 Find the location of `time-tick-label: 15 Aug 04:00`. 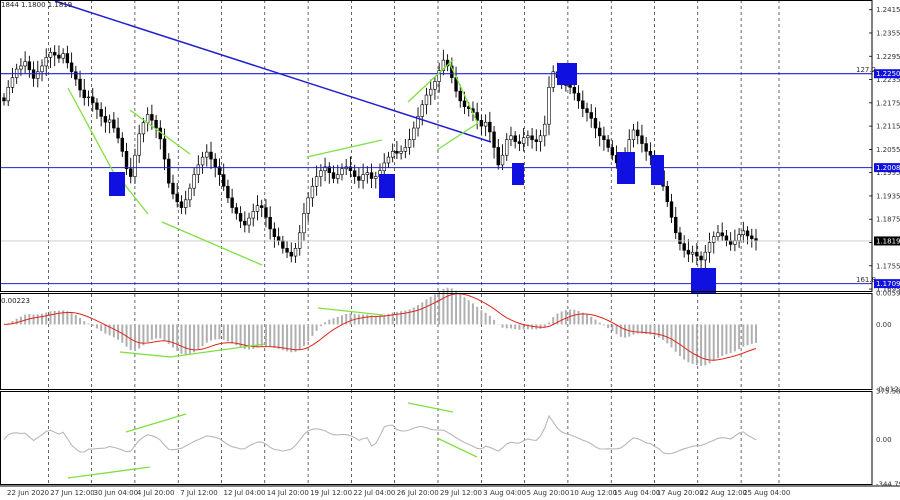

time-tick-label: 15 Aug 04:00 is located at coordinates (636, 493).